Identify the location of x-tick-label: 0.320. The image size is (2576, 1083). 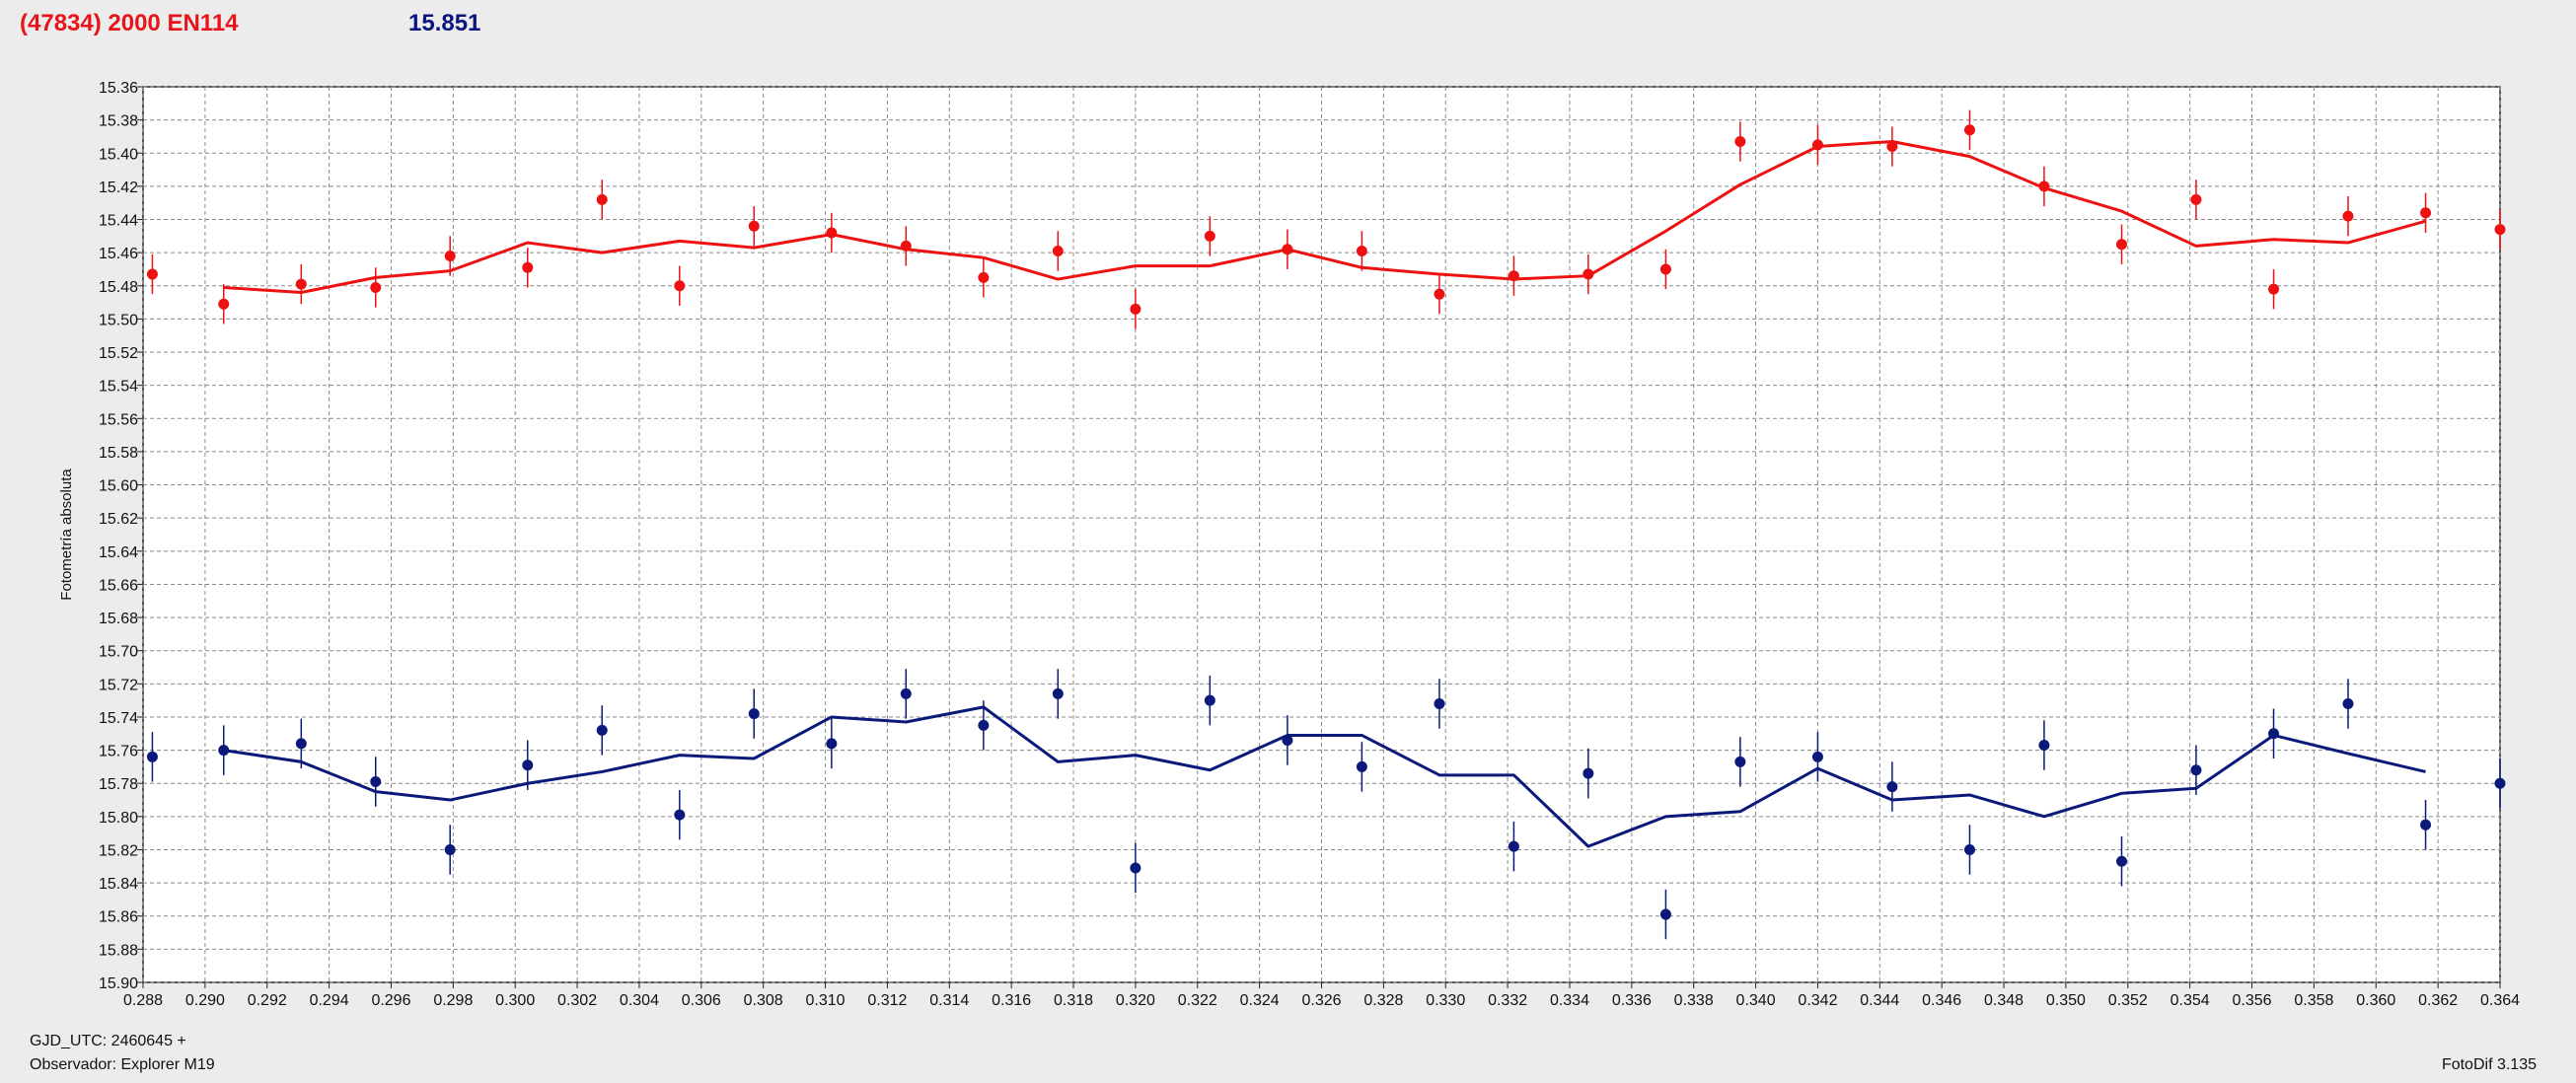
(1135, 1001).